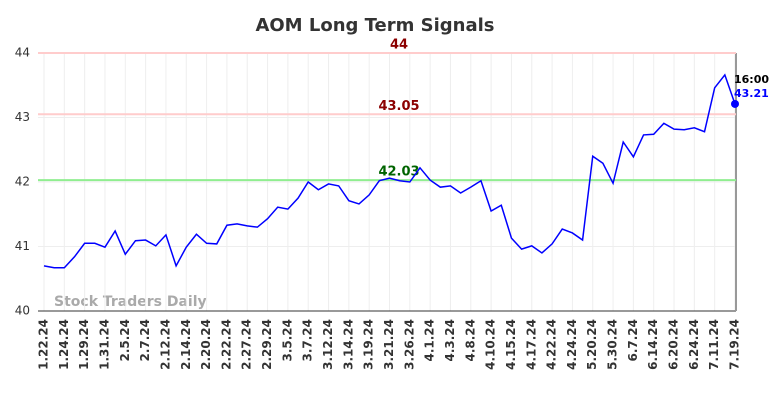 The height and width of the screenshot is (398, 784). What do you see at coordinates (409, 344) in the screenshot?
I see `x-tick-label: 3.26.24` at bounding box center [409, 344].